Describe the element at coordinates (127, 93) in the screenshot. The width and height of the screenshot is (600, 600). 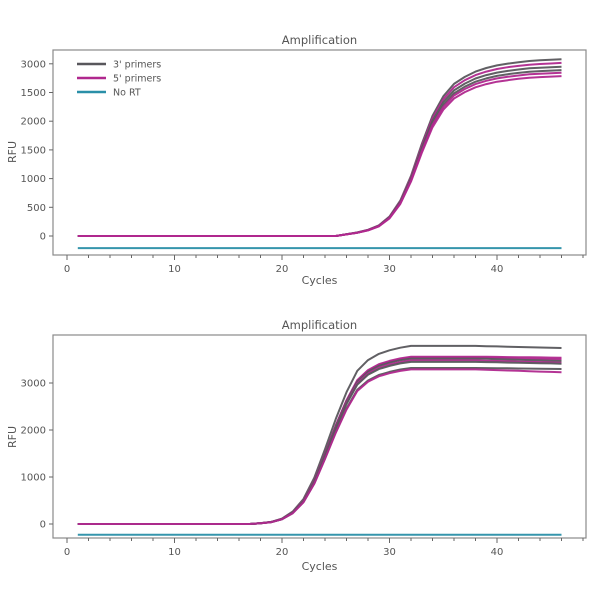
I see `legend-label: No RT` at that location.